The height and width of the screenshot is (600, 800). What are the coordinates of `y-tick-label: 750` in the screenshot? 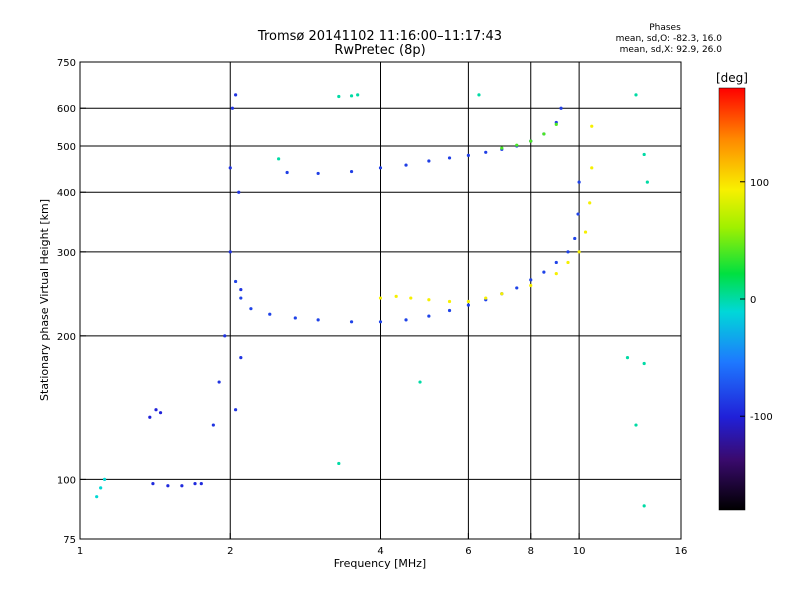 It's located at (66, 63).